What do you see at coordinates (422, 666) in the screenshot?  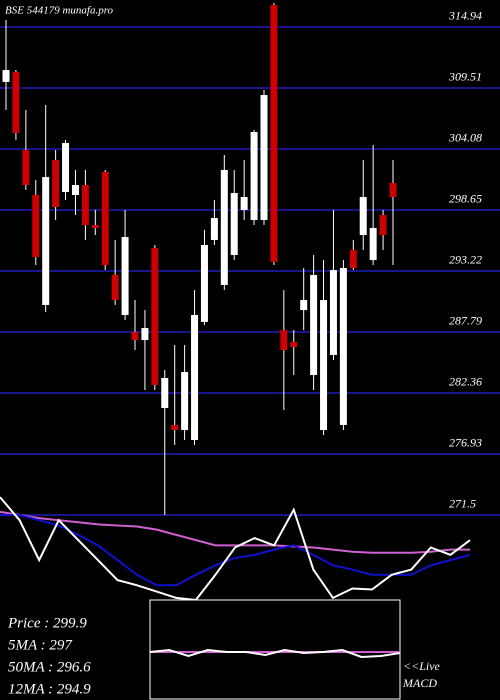 I see `live-label: <<Live` at bounding box center [422, 666].